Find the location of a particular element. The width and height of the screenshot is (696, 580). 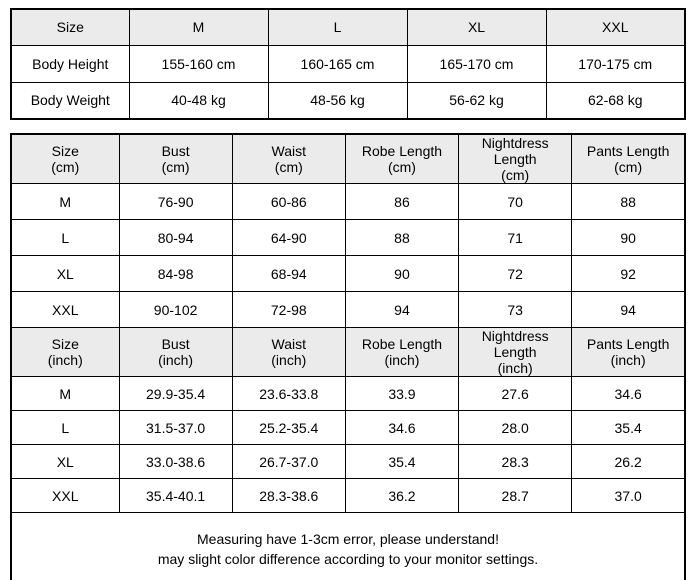

table-row: L 31.5-37.0 25.2-35.4 34.6 28.0 35.4 is located at coordinates (348, 427).